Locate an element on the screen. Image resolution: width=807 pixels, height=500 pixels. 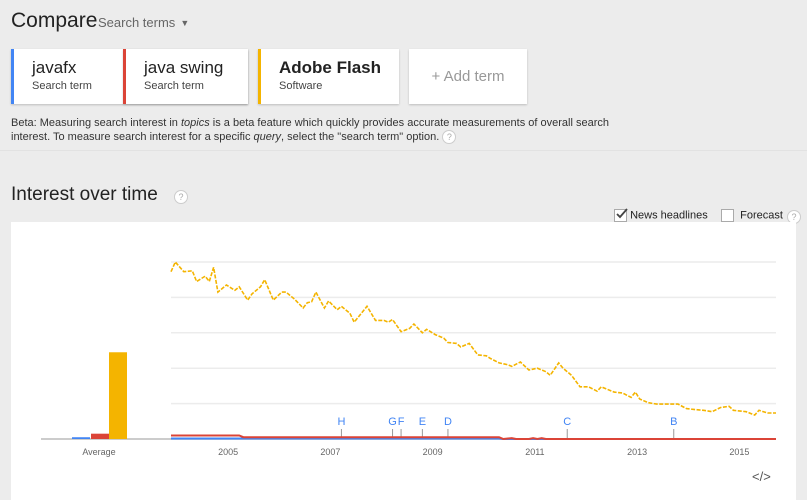
add-term-button: + Add term is located at coordinates (468, 76).